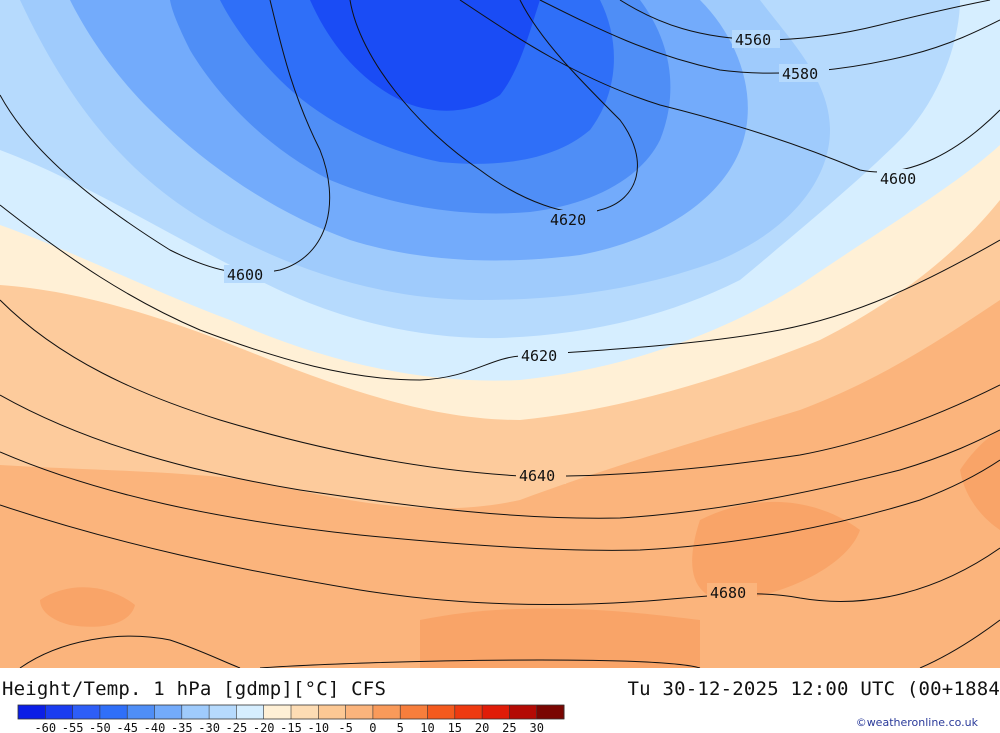 Image resolution: width=1000 pixels, height=733 pixels. Describe the element at coordinates (291, 727) in the screenshot. I see `legend-tick-label: -15` at that location.